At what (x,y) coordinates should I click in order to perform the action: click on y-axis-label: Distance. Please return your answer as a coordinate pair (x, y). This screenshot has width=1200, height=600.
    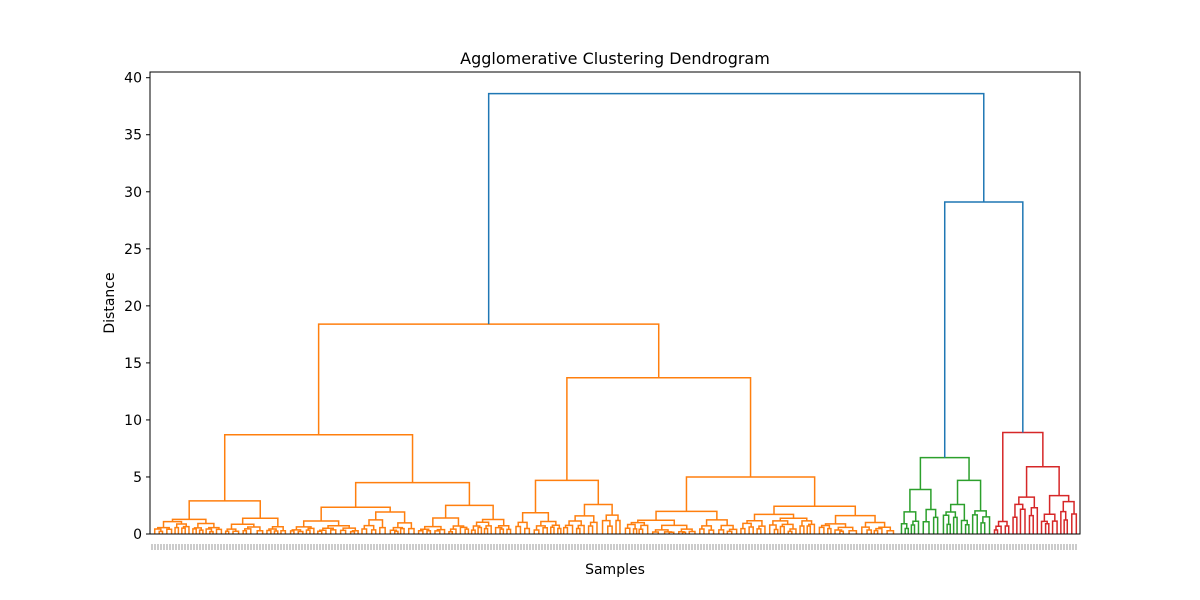
    Looking at the image, I should click on (110, 302).